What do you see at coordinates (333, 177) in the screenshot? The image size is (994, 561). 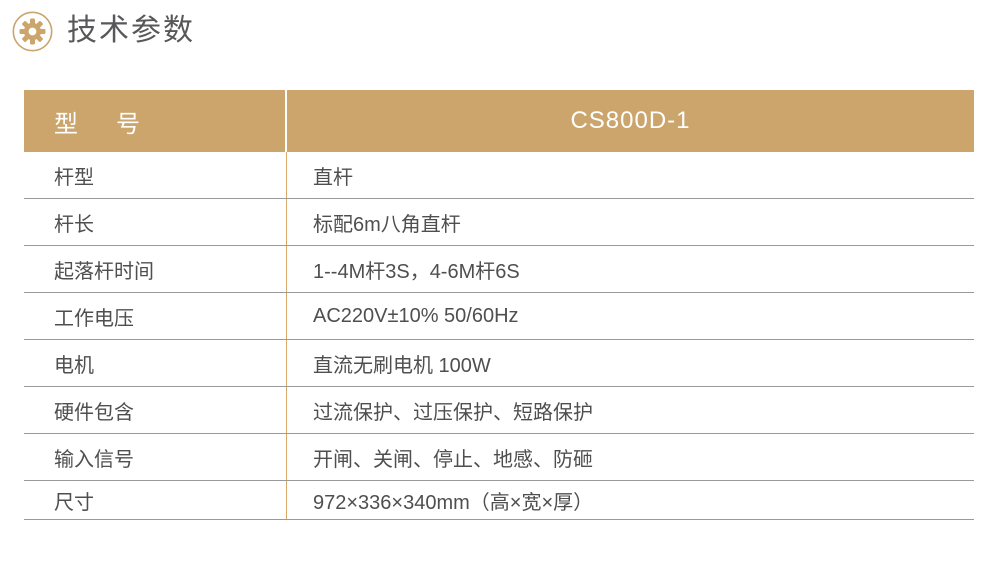 I see `spec-value: 直杆` at bounding box center [333, 177].